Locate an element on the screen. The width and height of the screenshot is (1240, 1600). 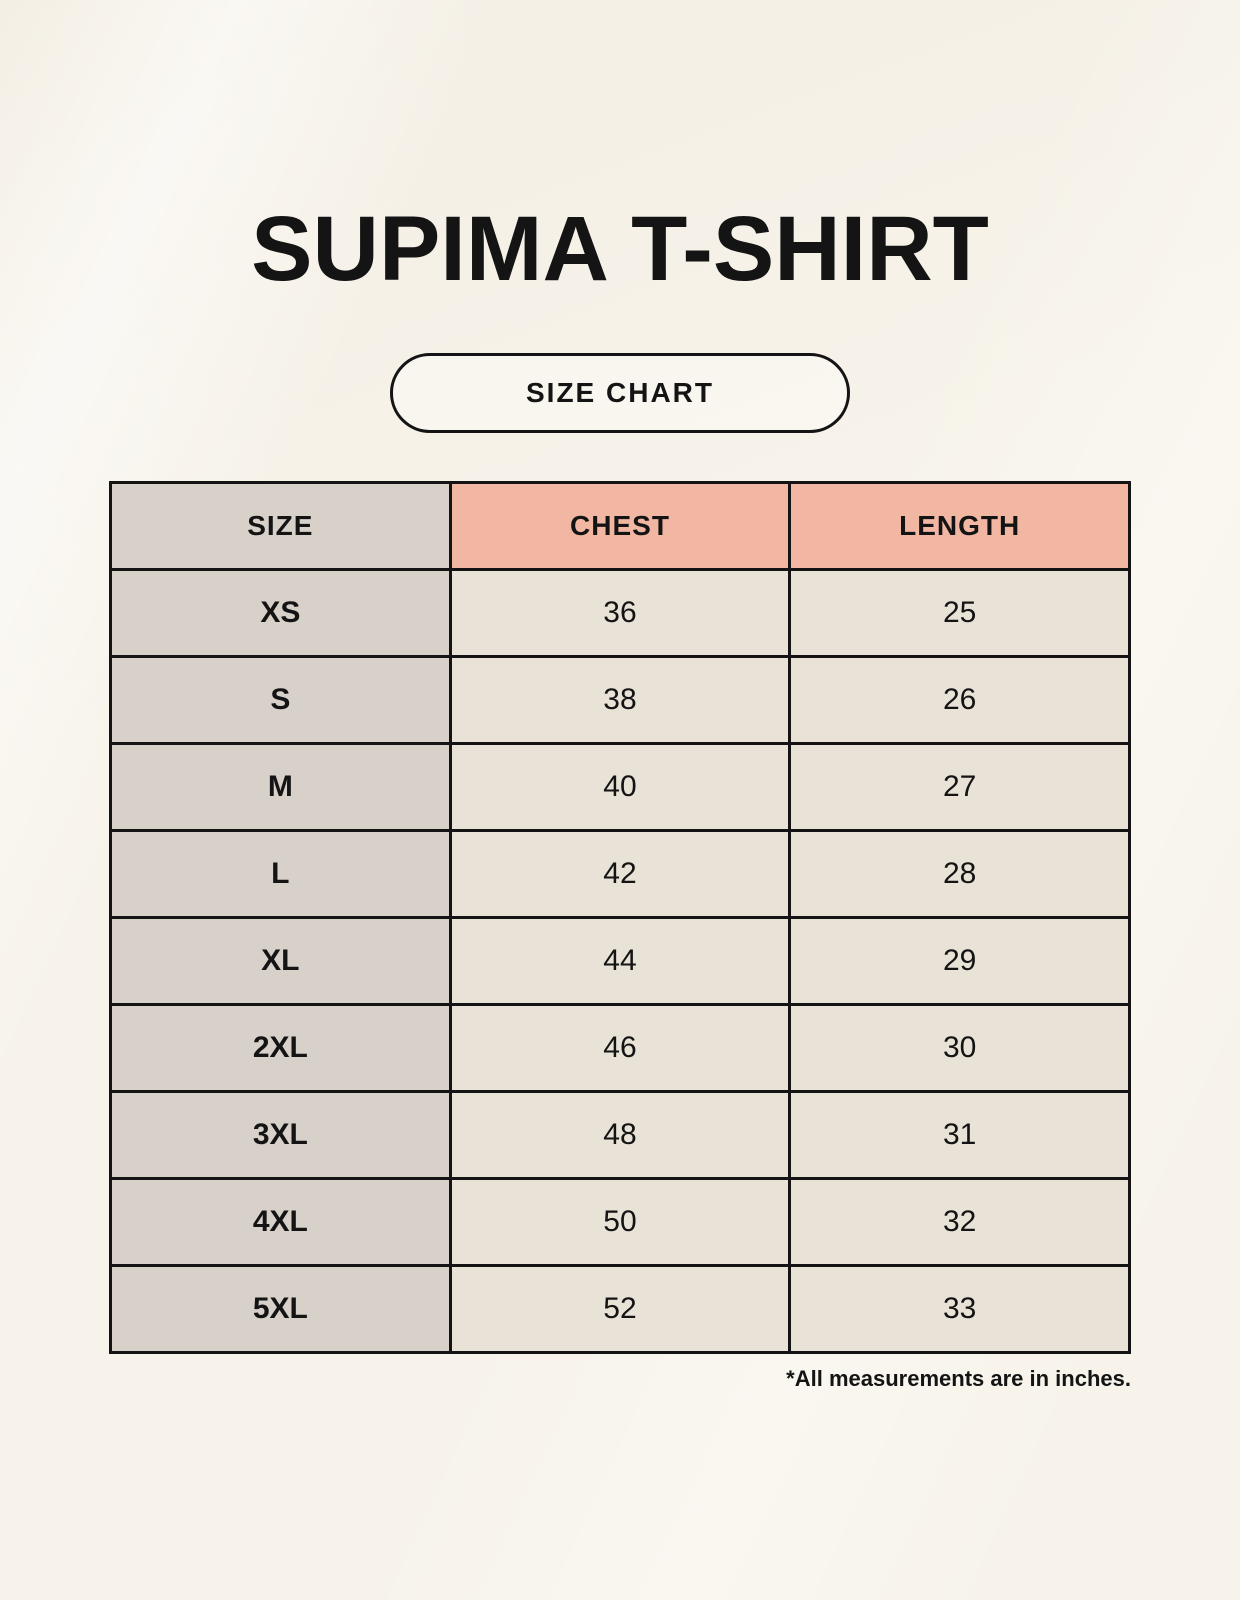
length-cell: 27 is located at coordinates (959, 787).